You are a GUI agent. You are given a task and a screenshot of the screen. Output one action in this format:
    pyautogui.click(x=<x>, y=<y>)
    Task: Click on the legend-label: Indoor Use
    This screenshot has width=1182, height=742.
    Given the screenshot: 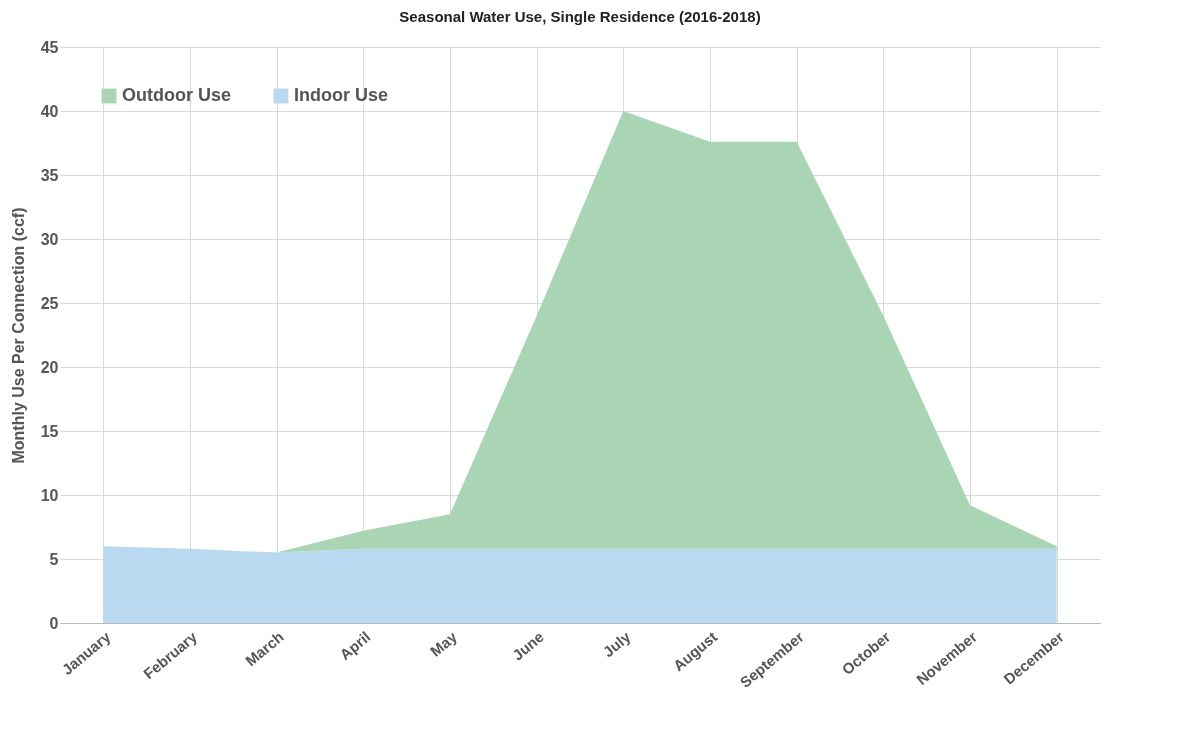 What is the action you would take?
    pyautogui.click(x=341, y=95)
    